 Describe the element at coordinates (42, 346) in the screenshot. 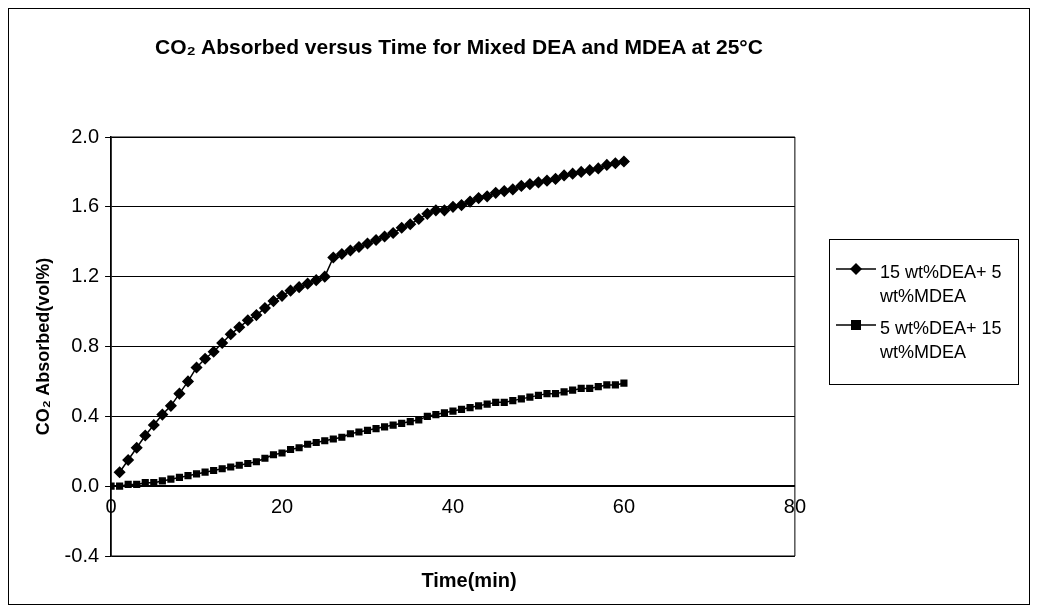

I see `y-axis-title: CO₂ Absorbed(vol%)` at that location.